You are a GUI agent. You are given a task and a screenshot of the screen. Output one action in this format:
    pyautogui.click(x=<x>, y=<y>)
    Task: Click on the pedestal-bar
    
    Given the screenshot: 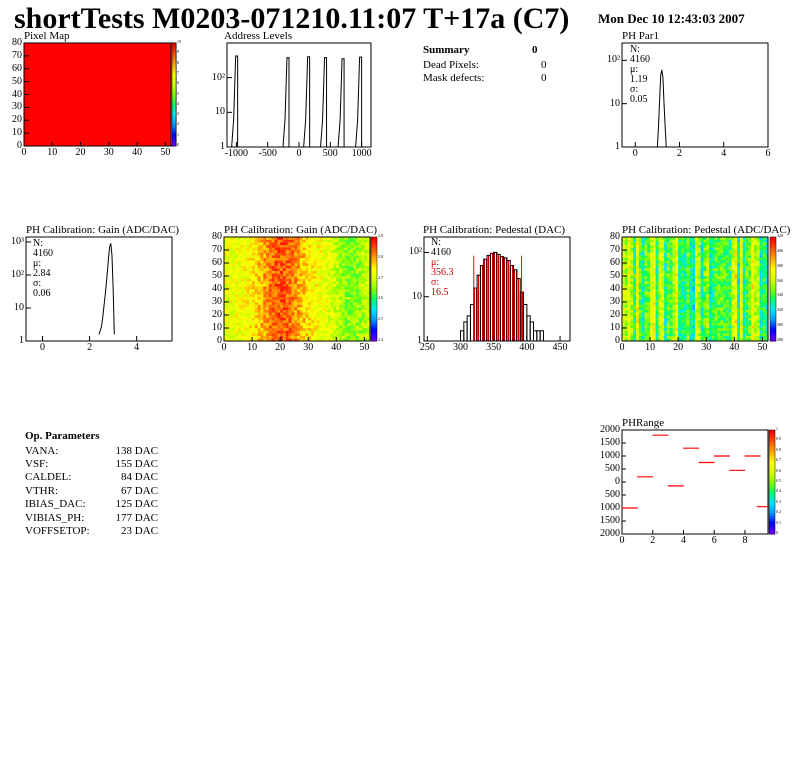 What is the action you would take?
    pyautogui.click(x=505, y=299)
    